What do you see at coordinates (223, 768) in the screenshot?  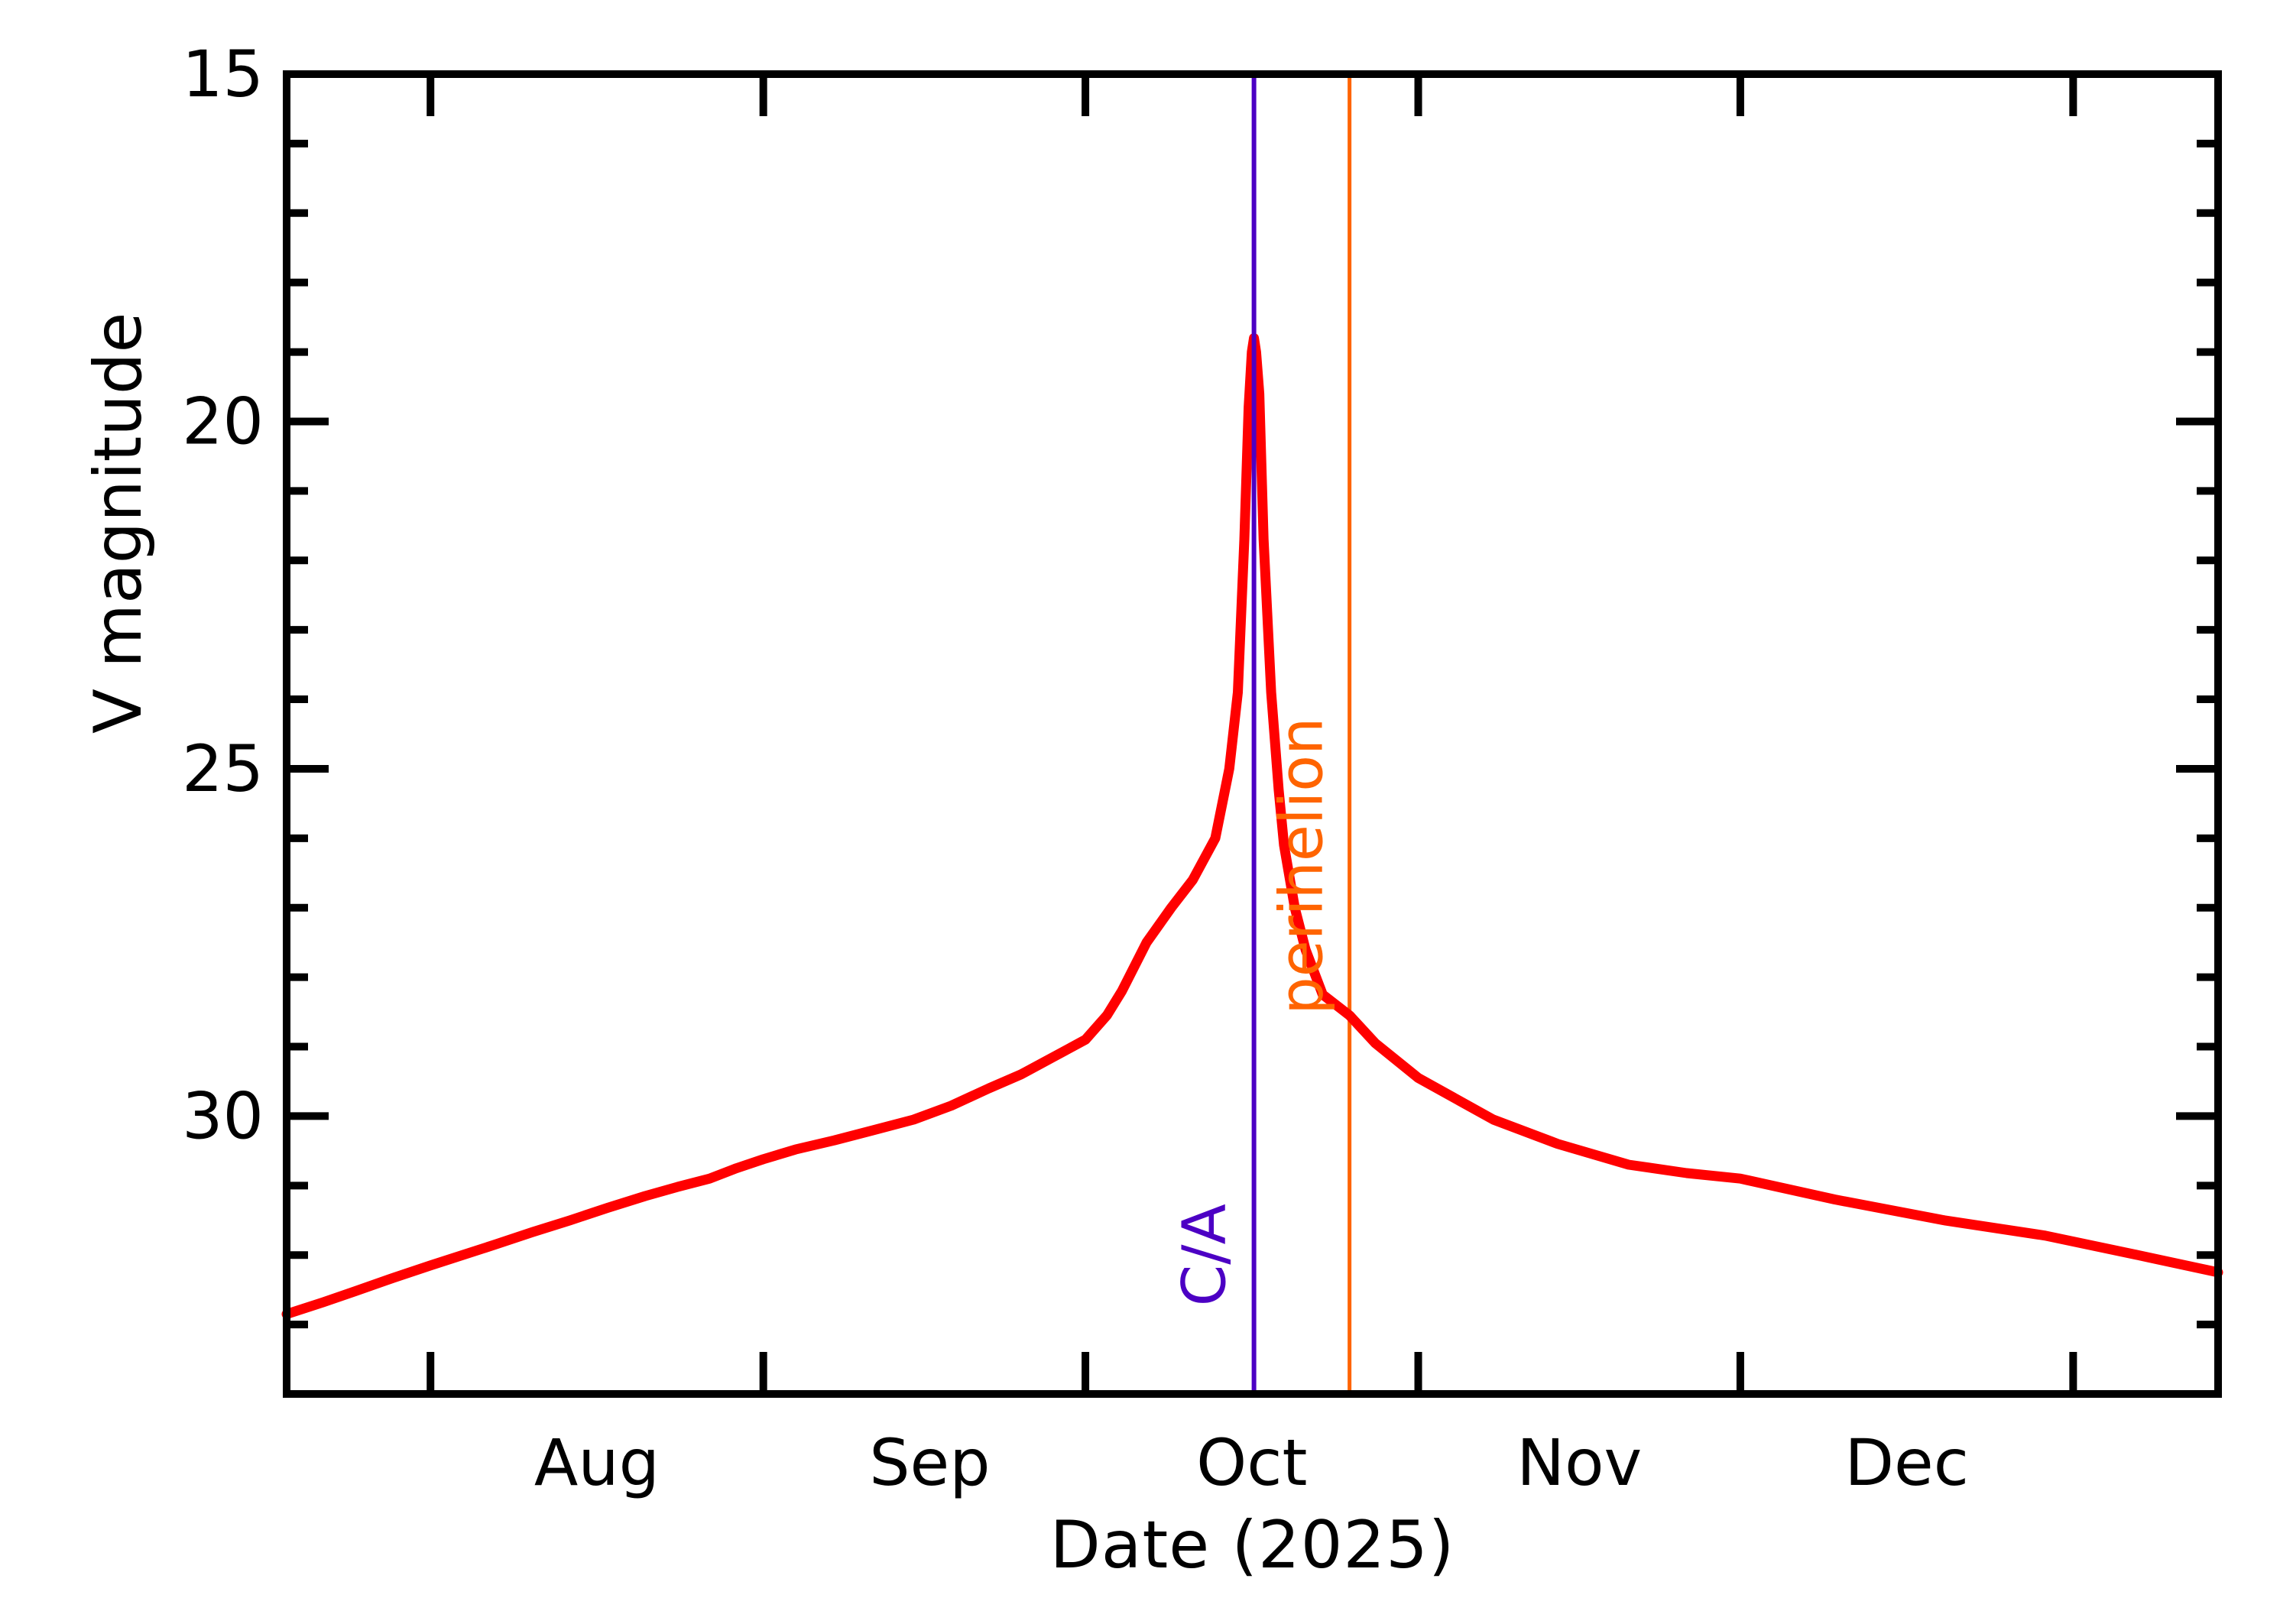 I see `y-tick-label: 25` at bounding box center [223, 768].